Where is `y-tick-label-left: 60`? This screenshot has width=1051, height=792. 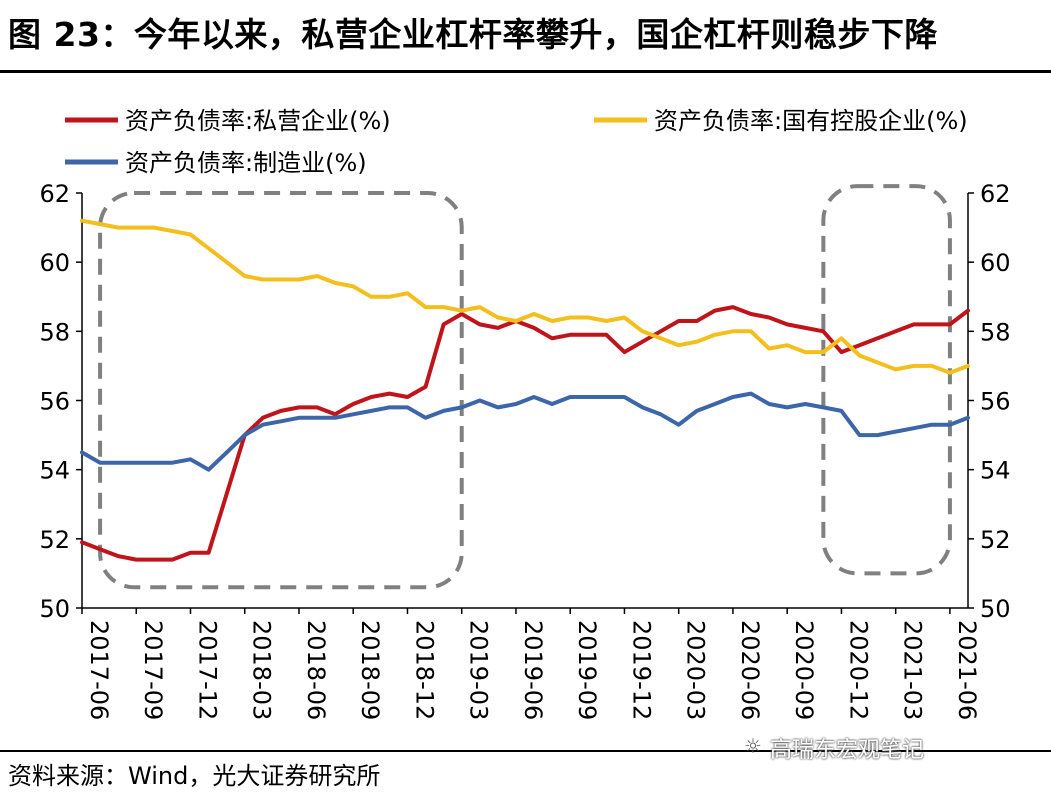 y-tick-label-left: 60 is located at coordinates (54, 263).